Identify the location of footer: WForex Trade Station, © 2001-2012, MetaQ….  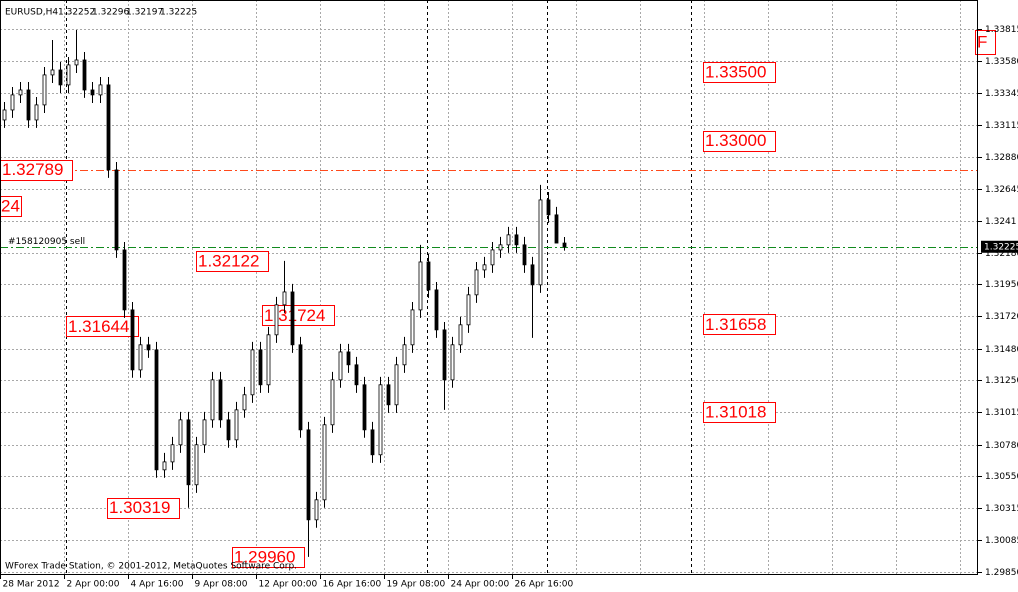
(151, 567).